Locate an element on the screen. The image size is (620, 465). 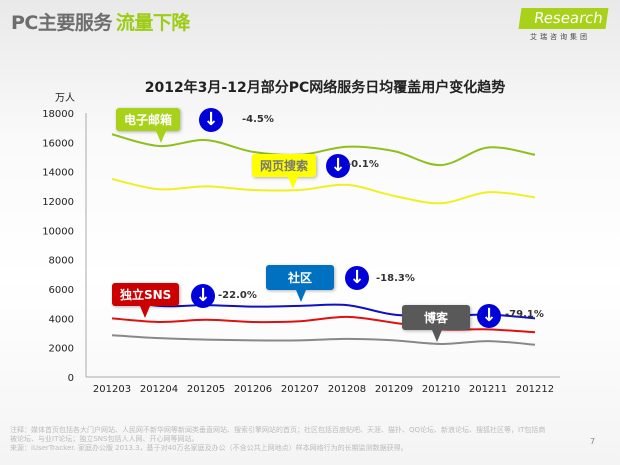
y-tick-label: 16000 is located at coordinates (58, 143).